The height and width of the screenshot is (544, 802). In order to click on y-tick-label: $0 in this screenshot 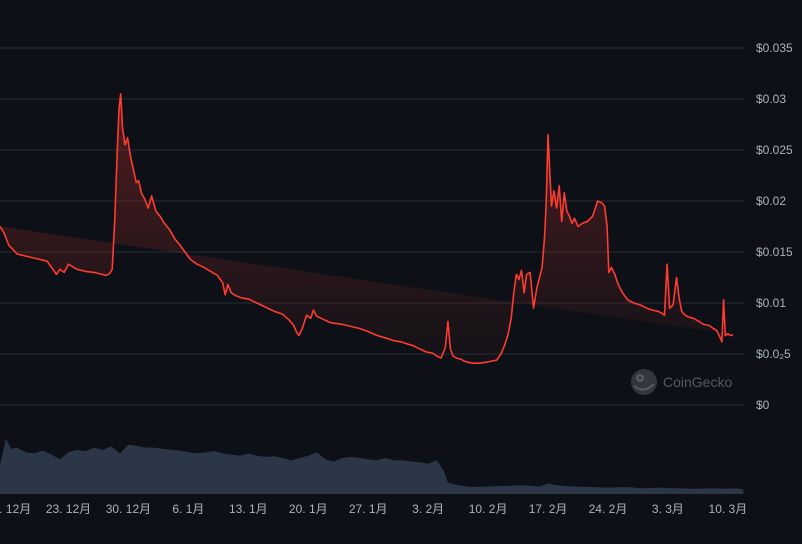, I will do `click(763, 405)`.